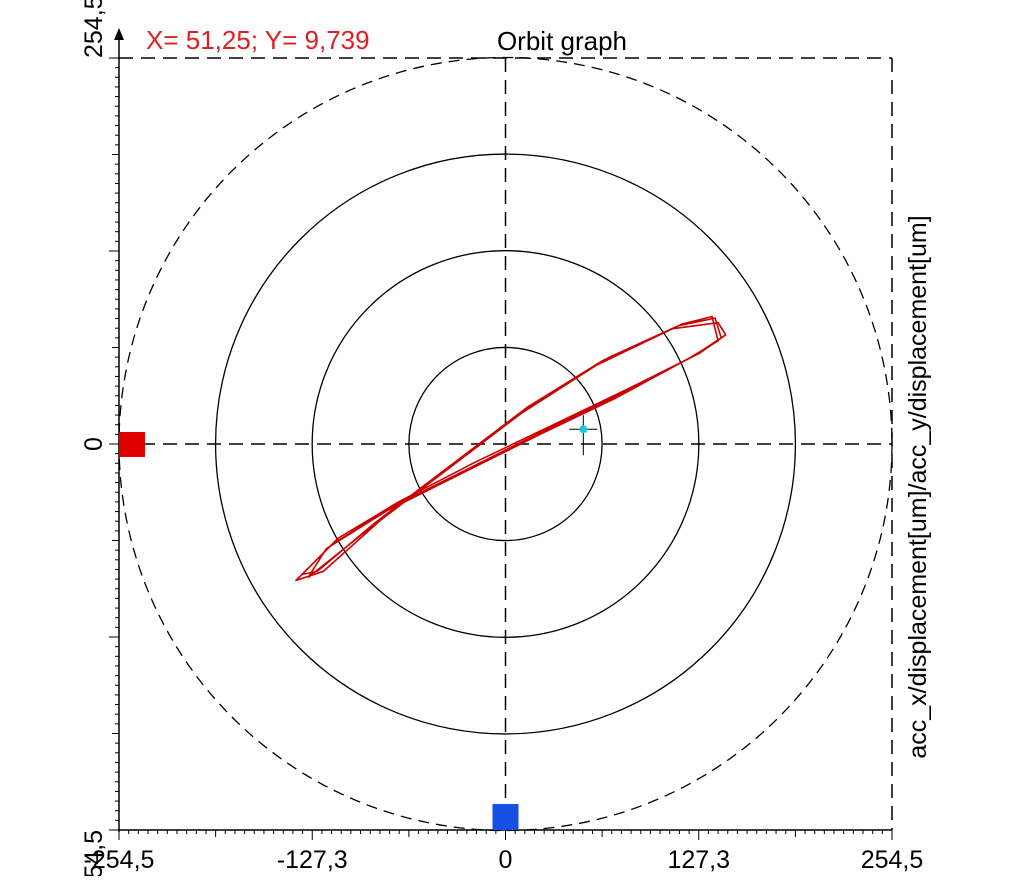 Image resolution: width=1024 pixels, height=881 pixels. I want to click on data-layer, so click(511, 448).